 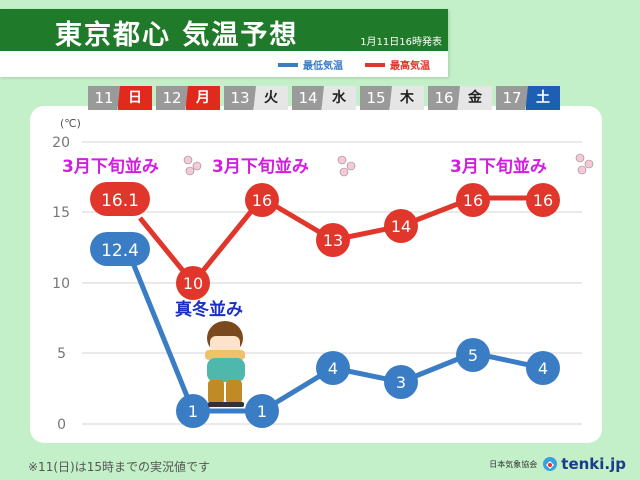 I want to click on issued-time: 1月11日16時発表, so click(x=401, y=42).